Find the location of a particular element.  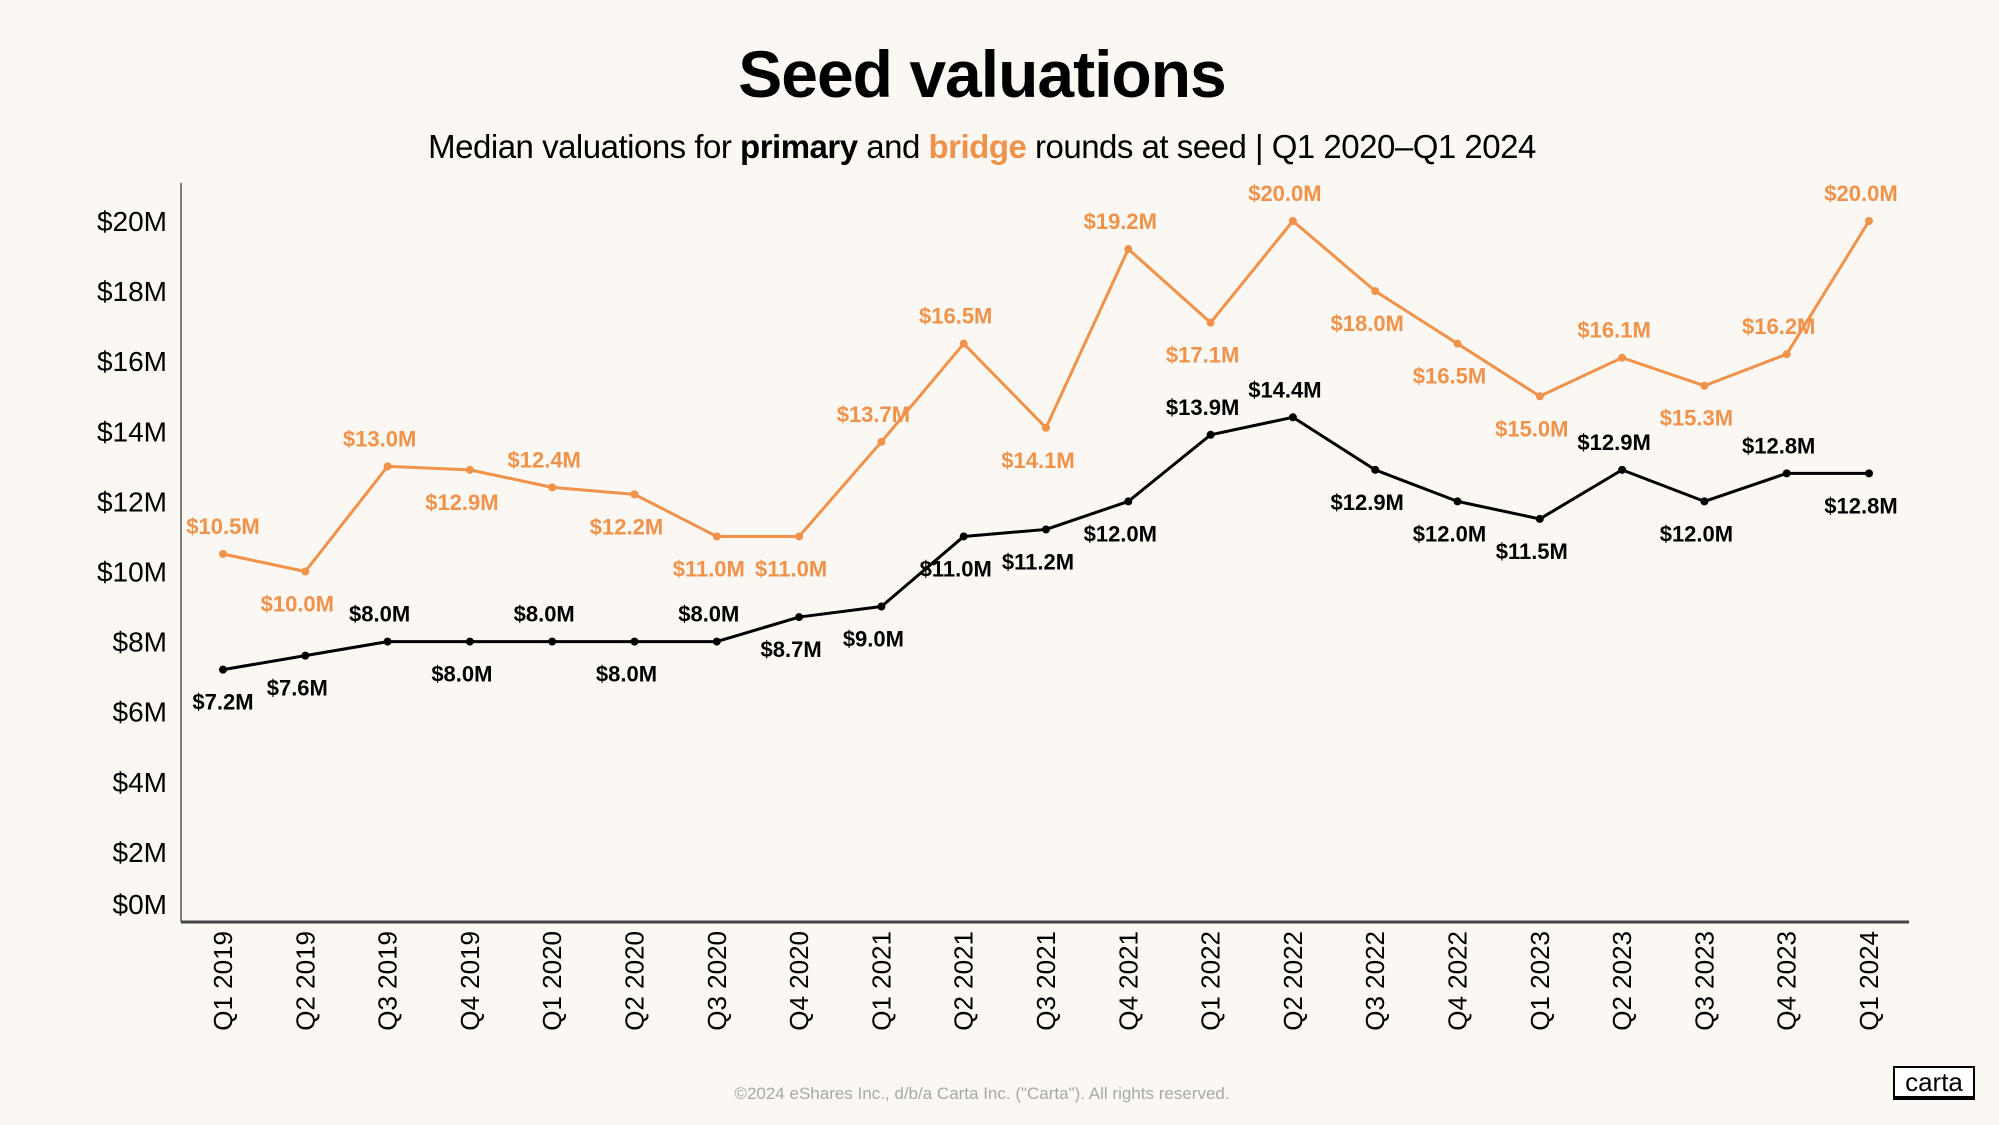

data-label-bridge: $12.4M is located at coordinates (544, 459).